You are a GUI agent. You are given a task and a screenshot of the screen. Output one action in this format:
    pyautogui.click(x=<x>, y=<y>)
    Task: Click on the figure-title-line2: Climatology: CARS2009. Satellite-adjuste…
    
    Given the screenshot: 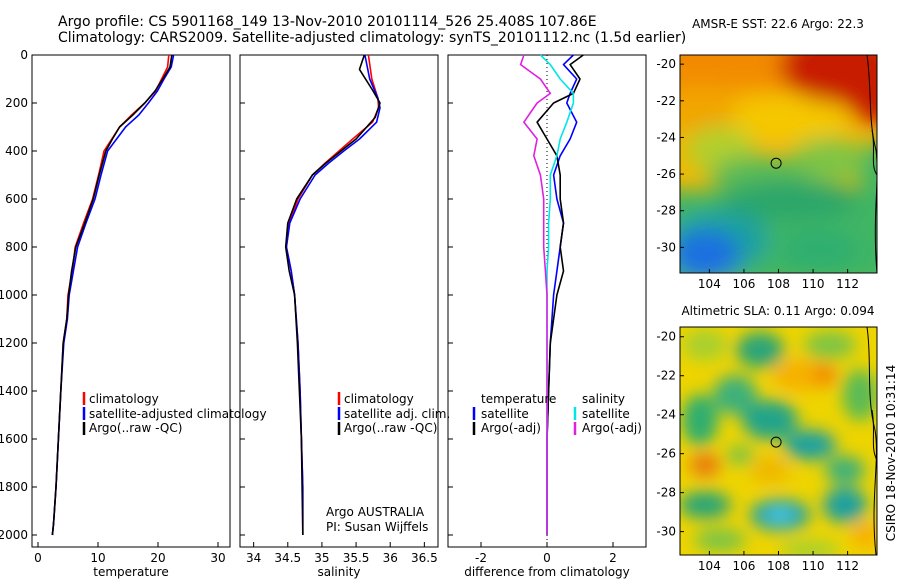 What is the action you would take?
    pyautogui.click(x=372, y=38)
    